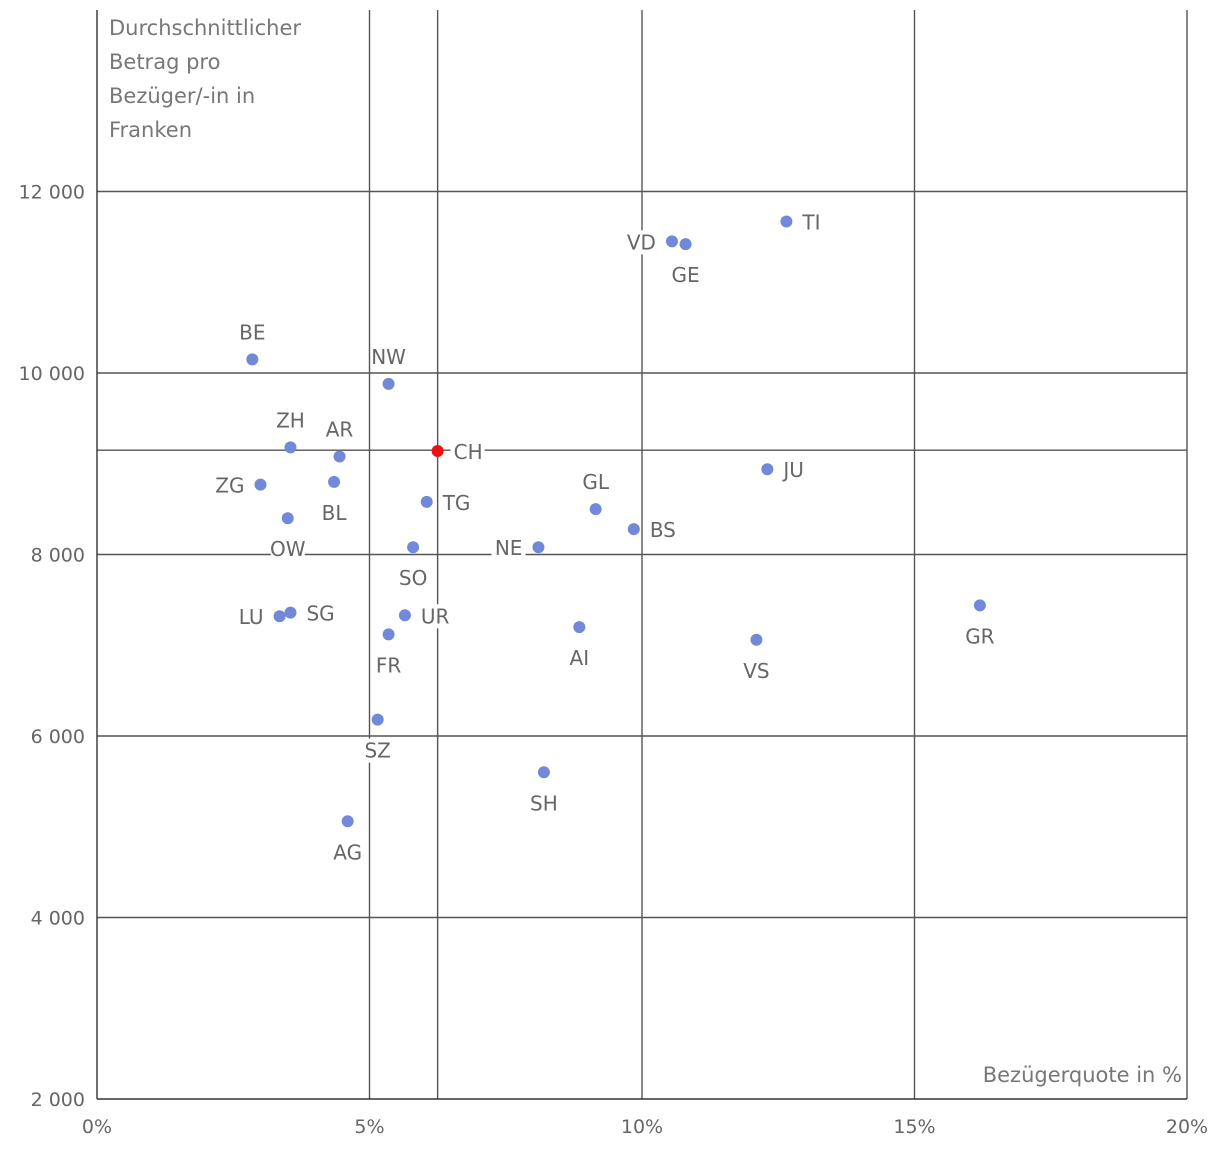 The height and width of the screenshot is (1156, 1220). What do you see at coordinates (786, 221) in the screenshot?
I see `data-point-ti` at bounding box center [786, 221].